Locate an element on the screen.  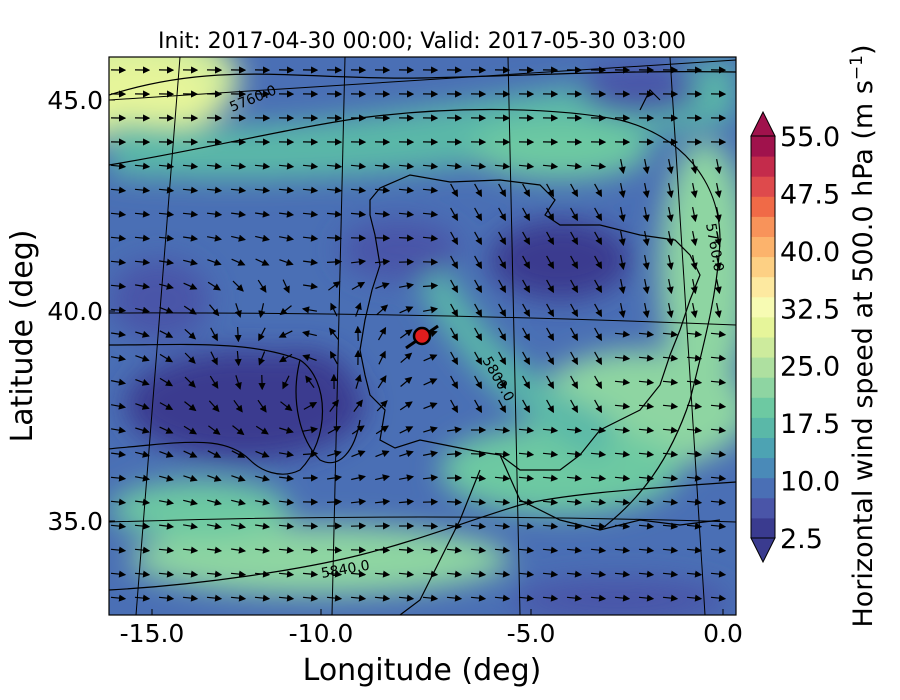
colorbar-tick-label: 25.0 is located at coordinates (810, 367).